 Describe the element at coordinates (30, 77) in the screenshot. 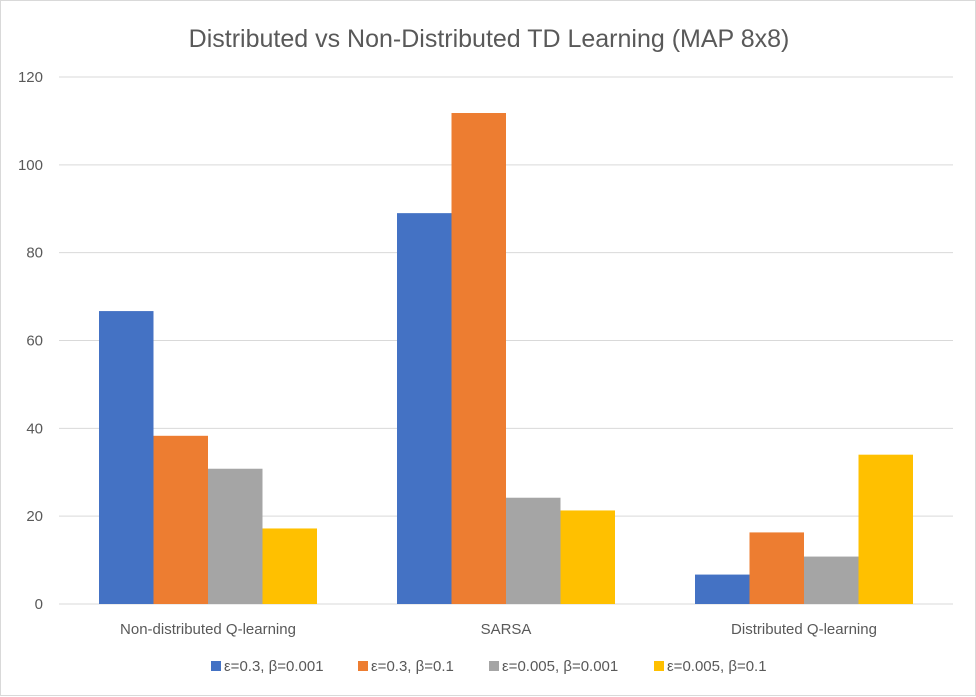

I see `y-tick-label: 120` at that location.